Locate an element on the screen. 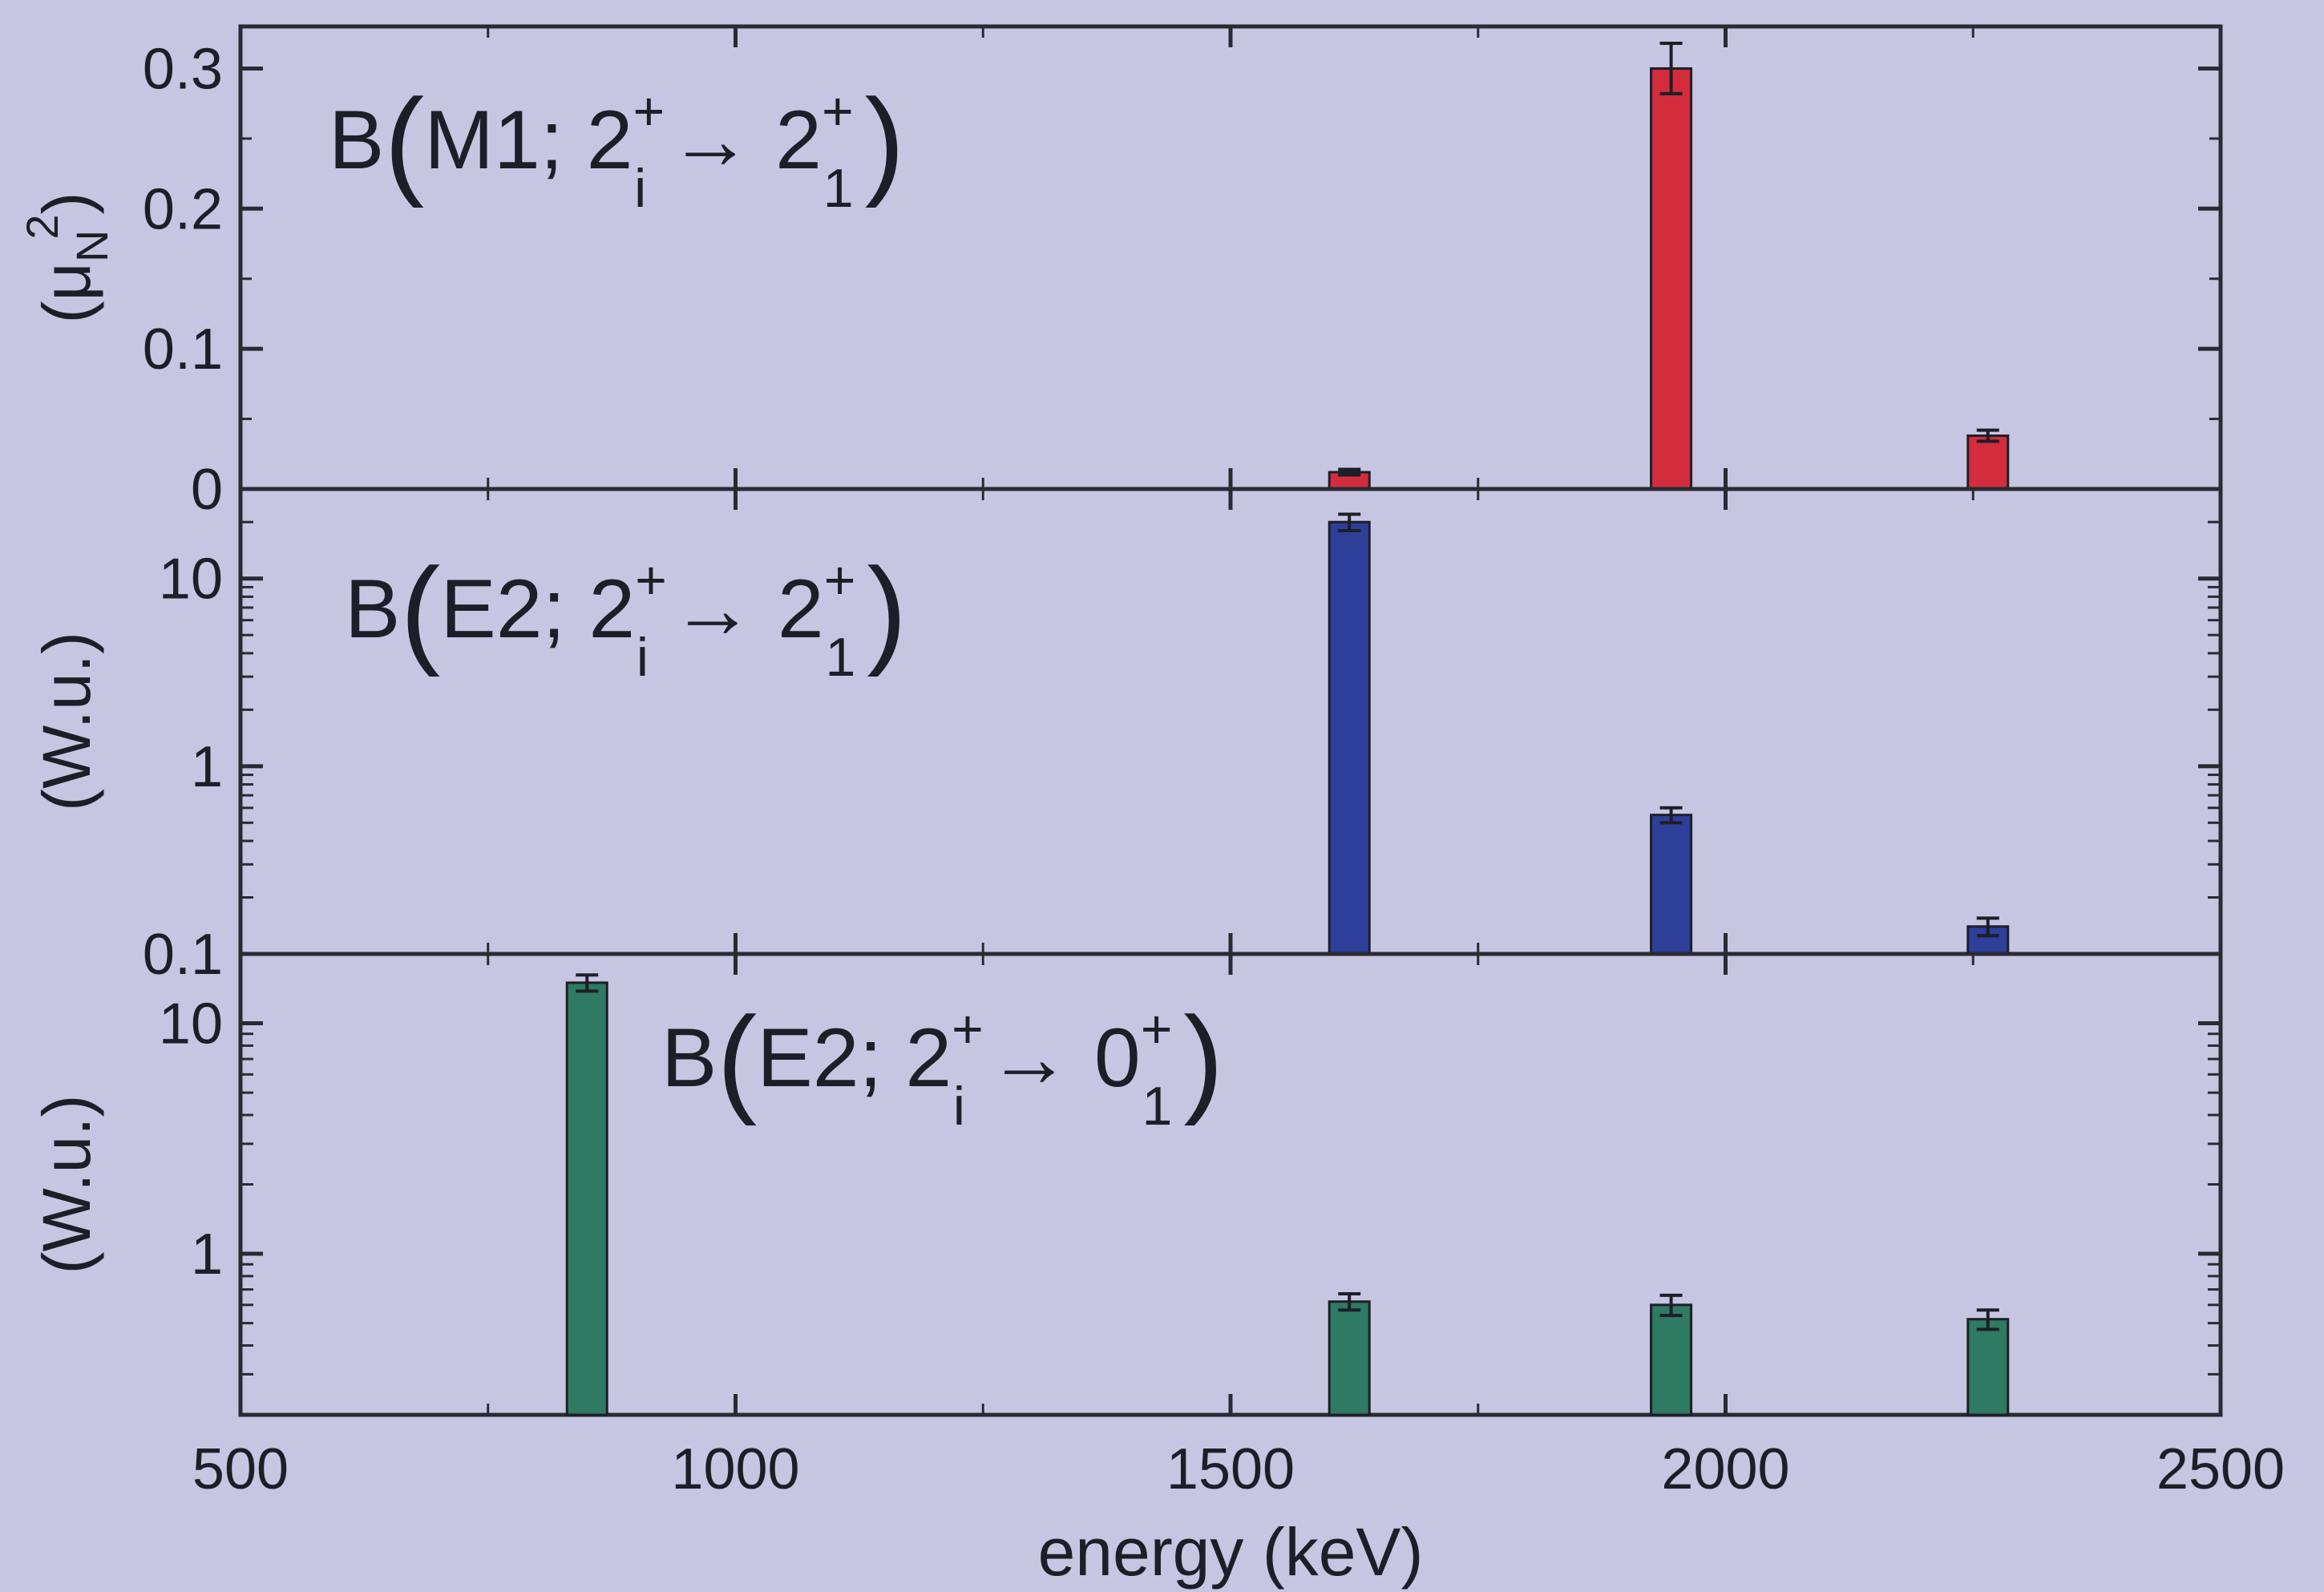 This screenshot has height=1592, width=2324. x-tick-label: 500 is located at coordinates (240, 1469).